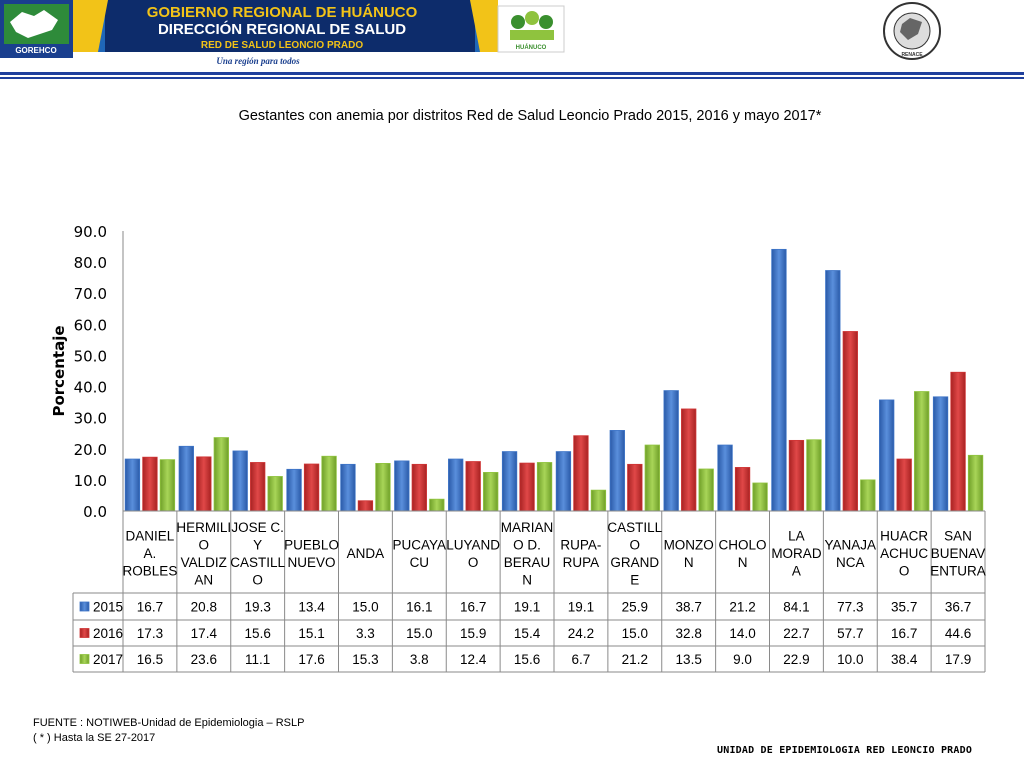 This screenshot has width=1024, height=768. What do you see at coordinates (850, 633) in the screenshot?
I see `data-label: 57.7` at bounding box center [850, 633].